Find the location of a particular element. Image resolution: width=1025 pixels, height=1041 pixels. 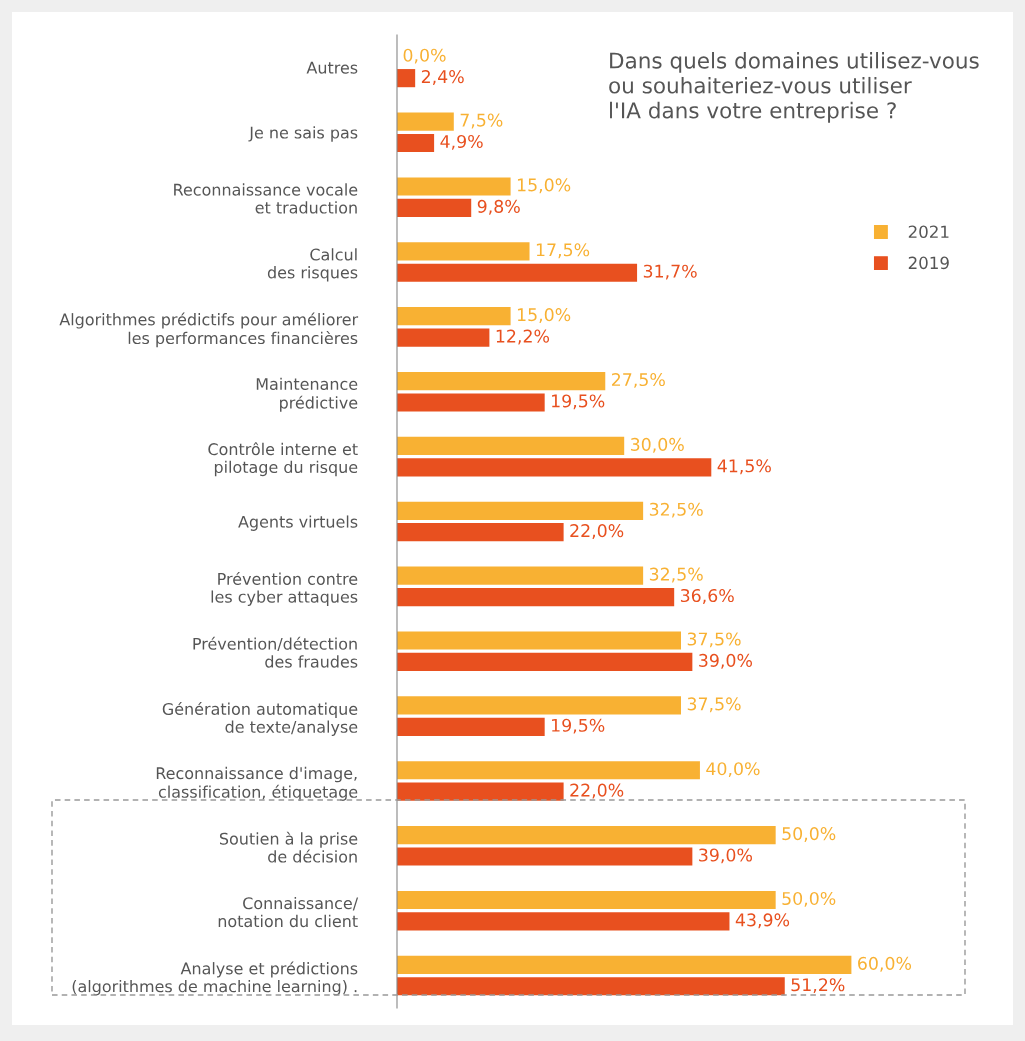

y-tick-label: Je ne sais pas is located at coordinates (303, 134).